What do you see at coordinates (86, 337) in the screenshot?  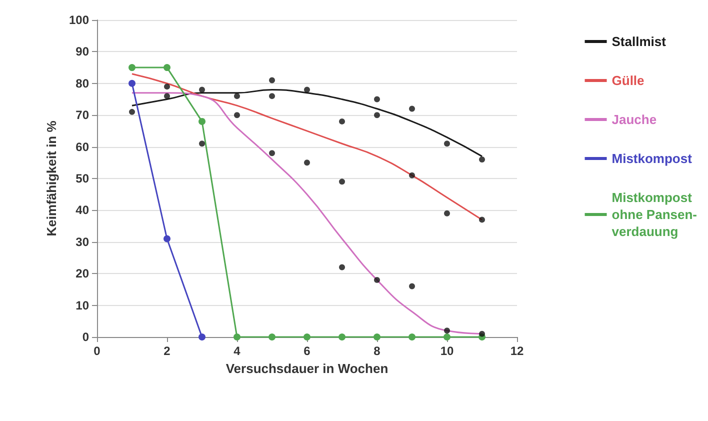 I see `y-tick-label: 0` at bounding box center [86, 337].